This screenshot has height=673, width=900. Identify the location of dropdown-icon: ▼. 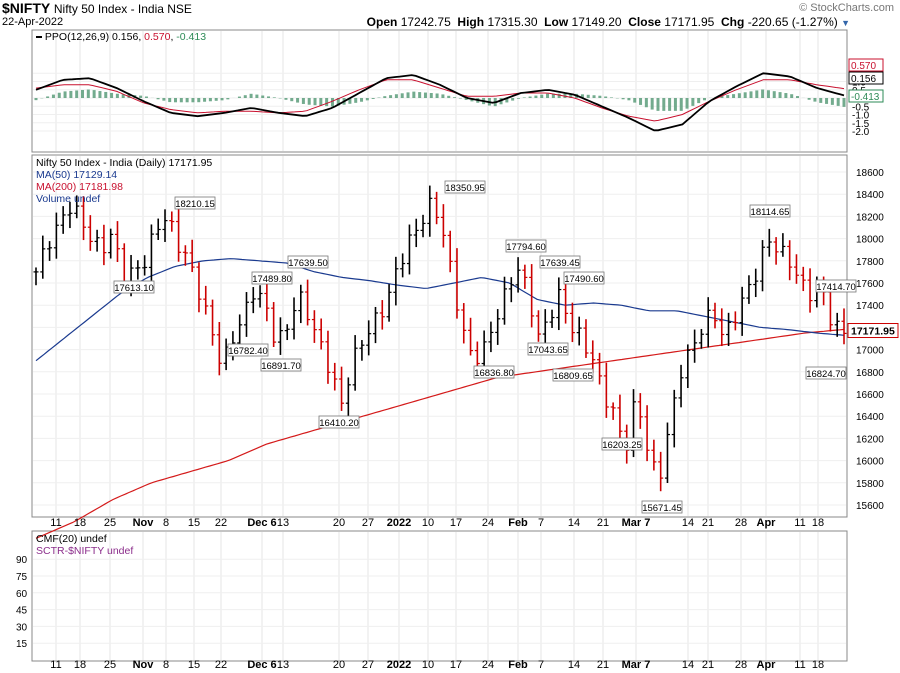
(845, 23).